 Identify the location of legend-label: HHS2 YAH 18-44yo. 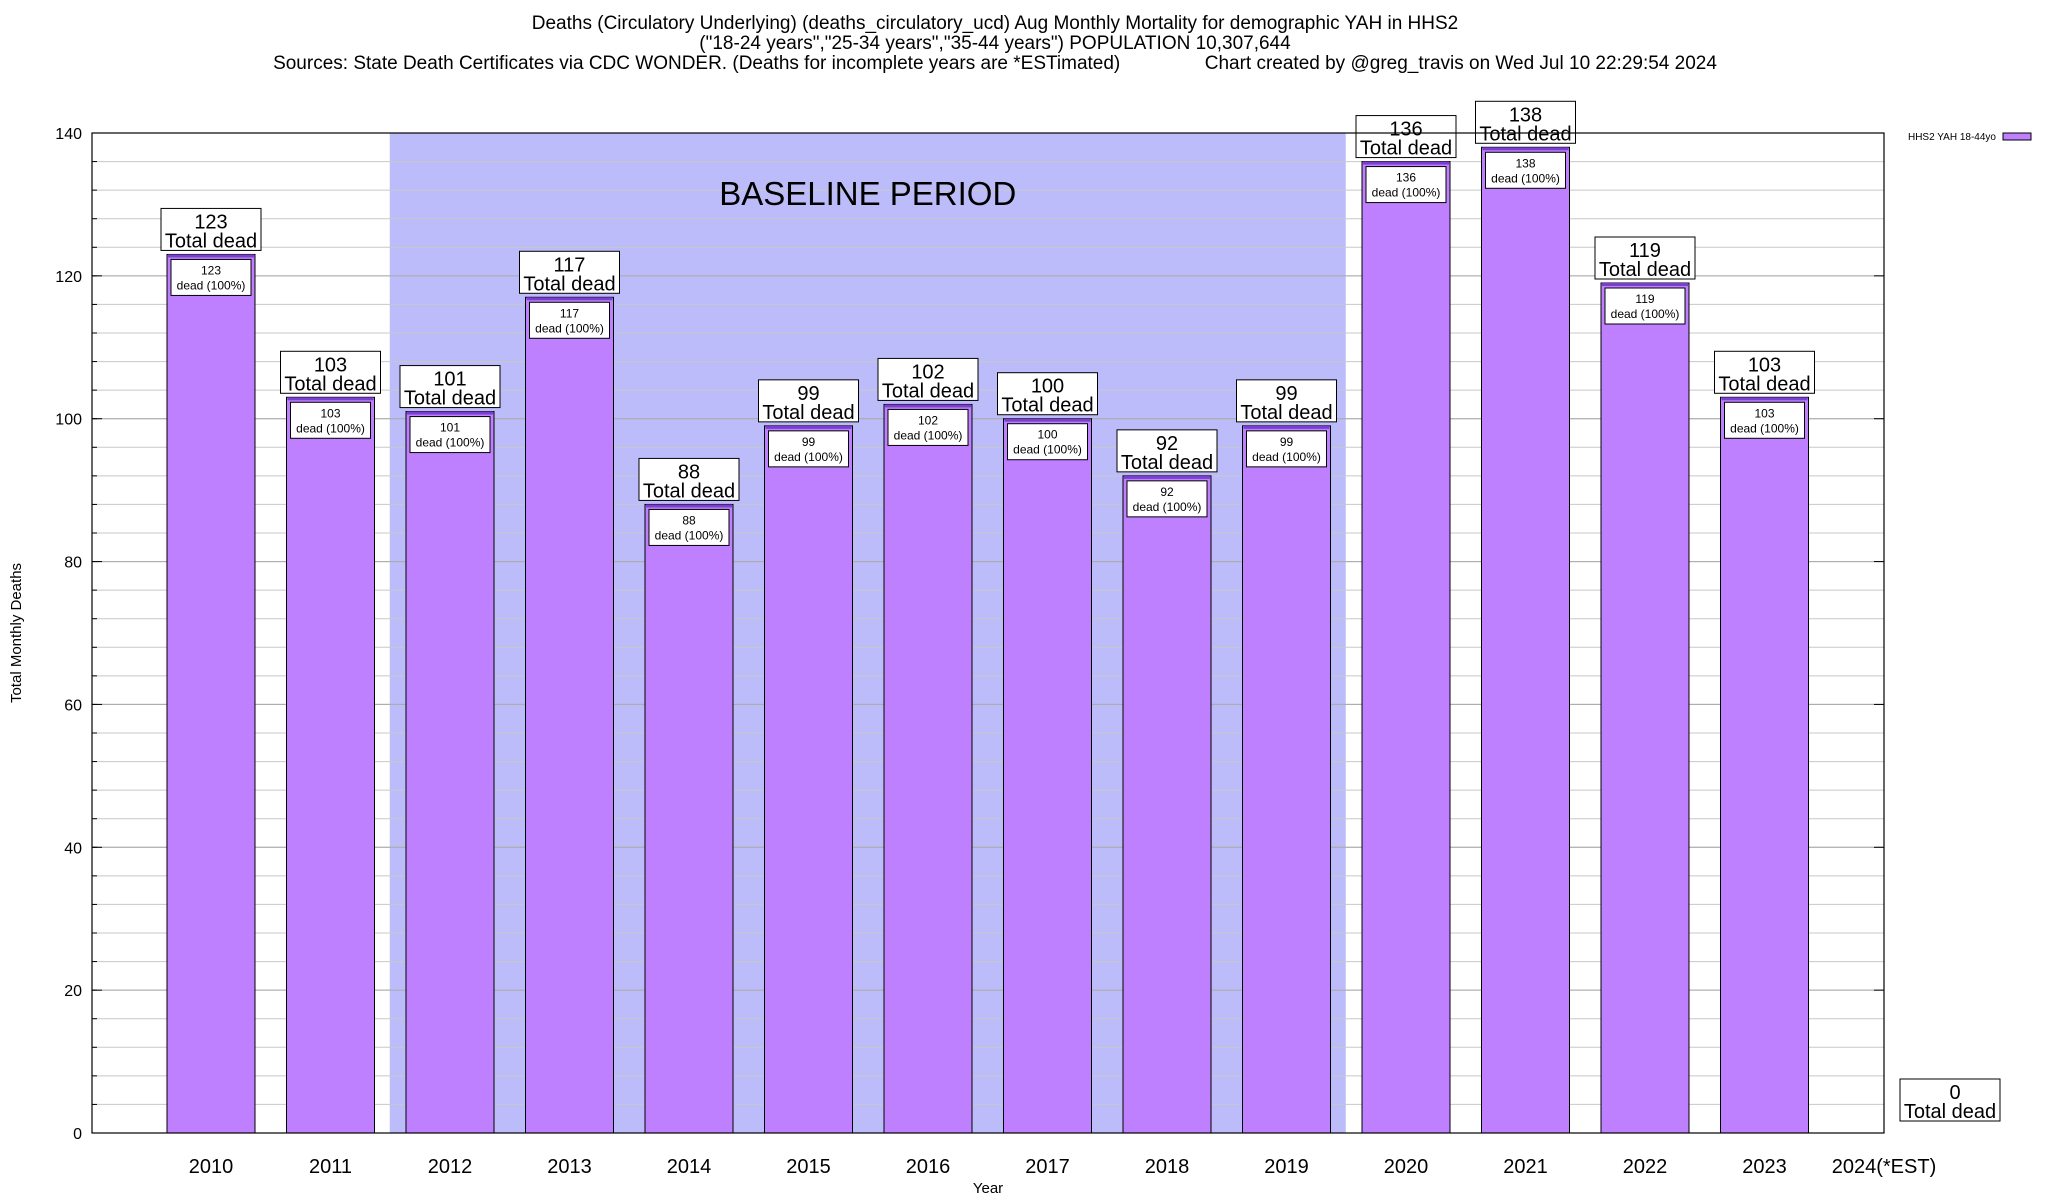
(1952, 137).